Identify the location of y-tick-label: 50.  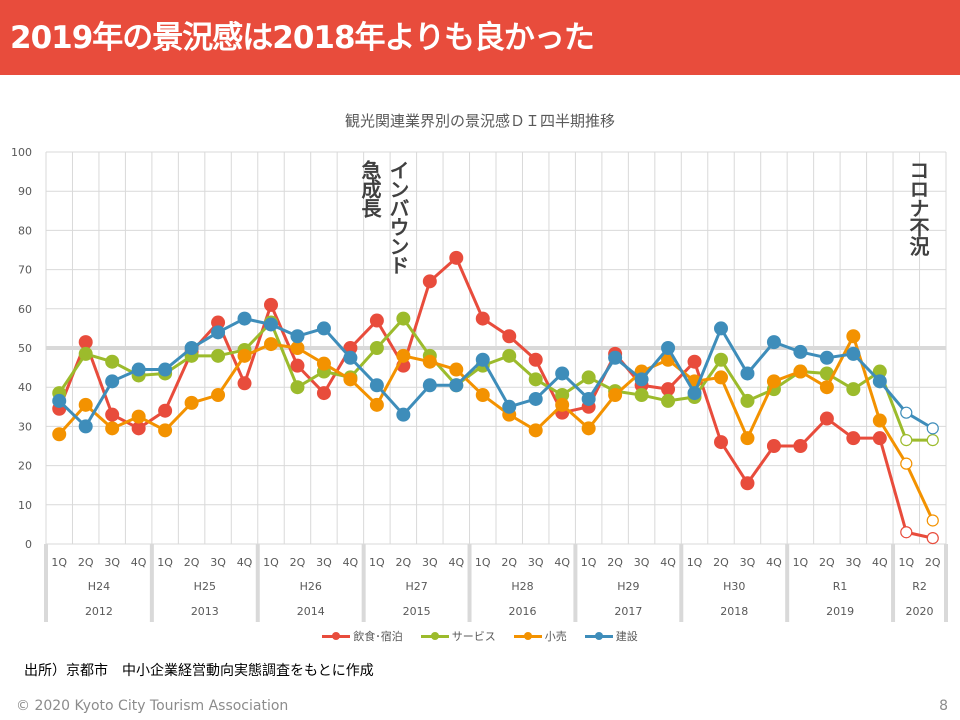
(25, 348).